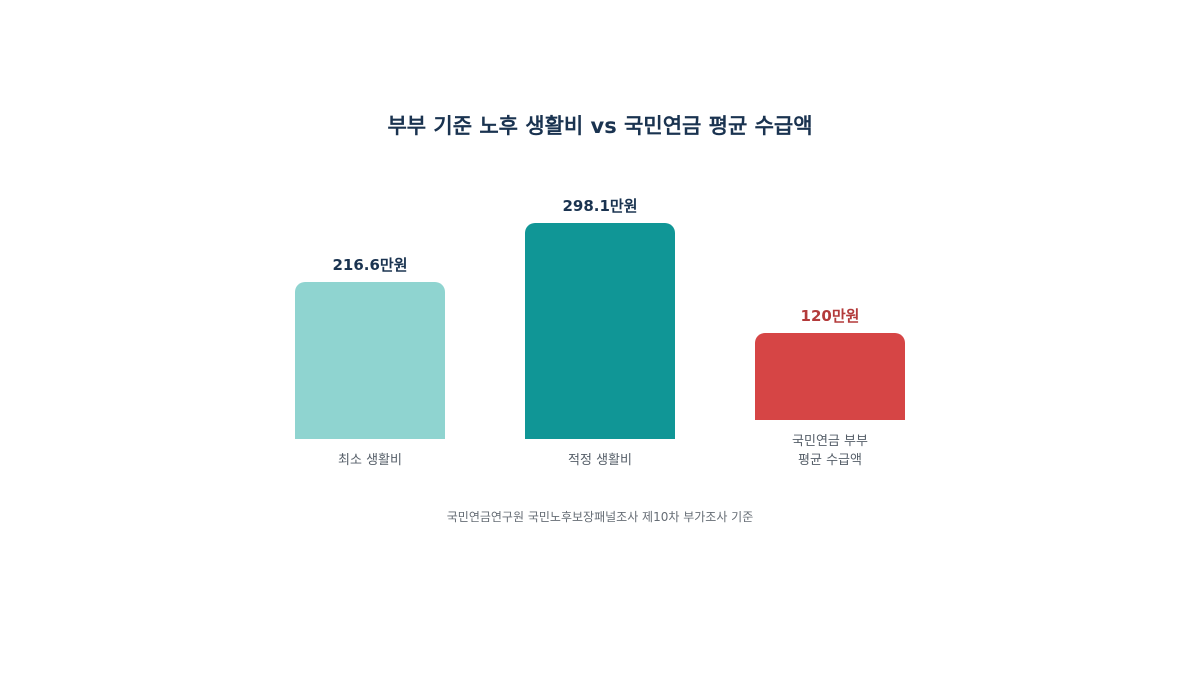 The image size is (1200, 675). I want to click on value-label: 120만원, so click(830, 316).